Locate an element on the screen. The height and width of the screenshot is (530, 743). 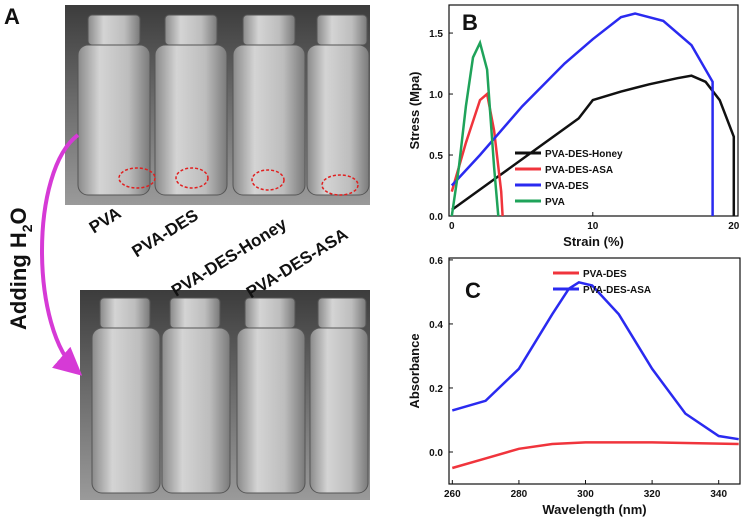
x-tick-label: 0 is located at coordinates (452, 226).